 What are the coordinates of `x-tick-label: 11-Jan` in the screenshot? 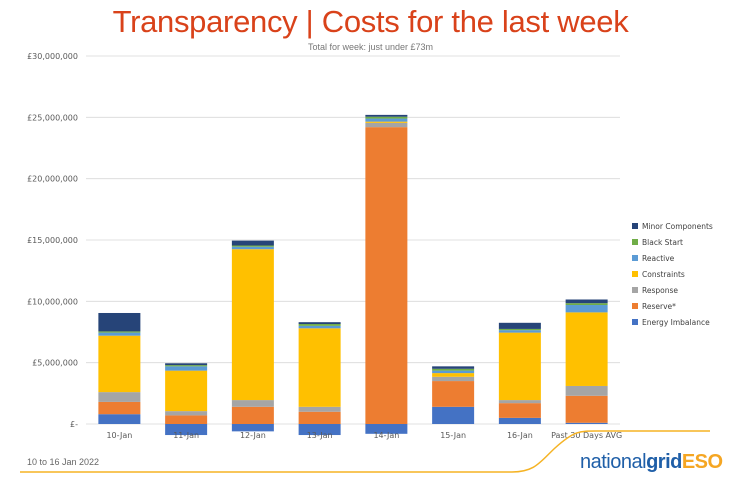 It's located at (186, 435).